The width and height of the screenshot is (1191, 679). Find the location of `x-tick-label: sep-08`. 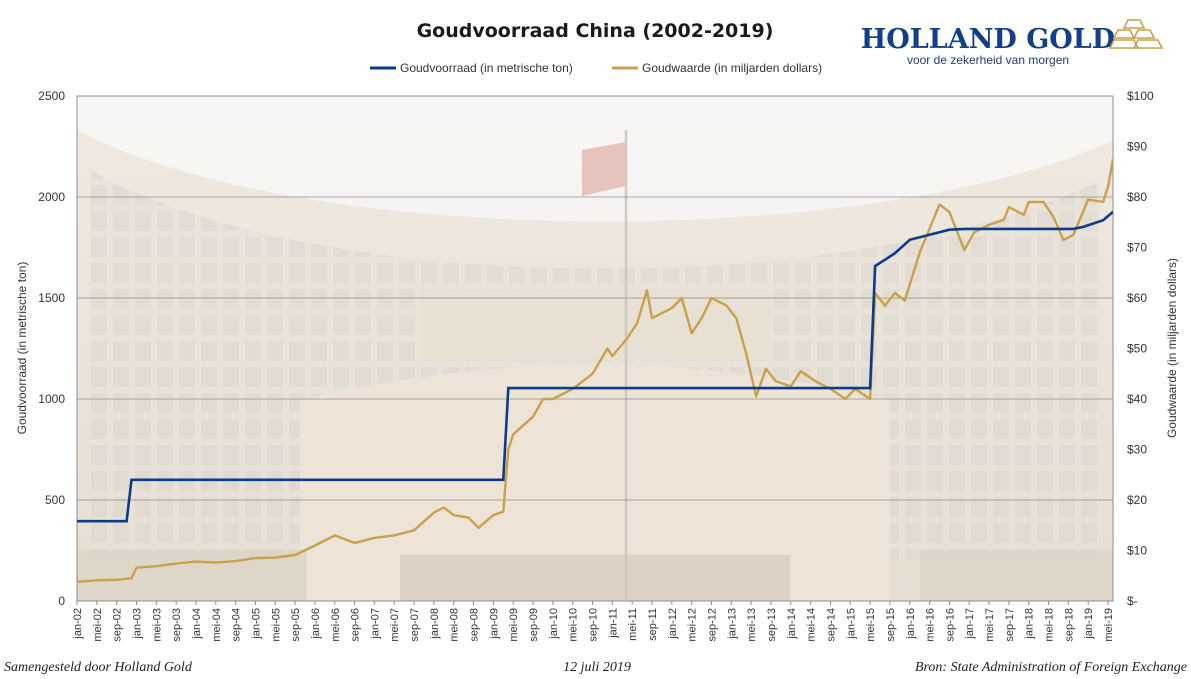

x-tick-label: sep-08 is located at coordinates (475, 625).